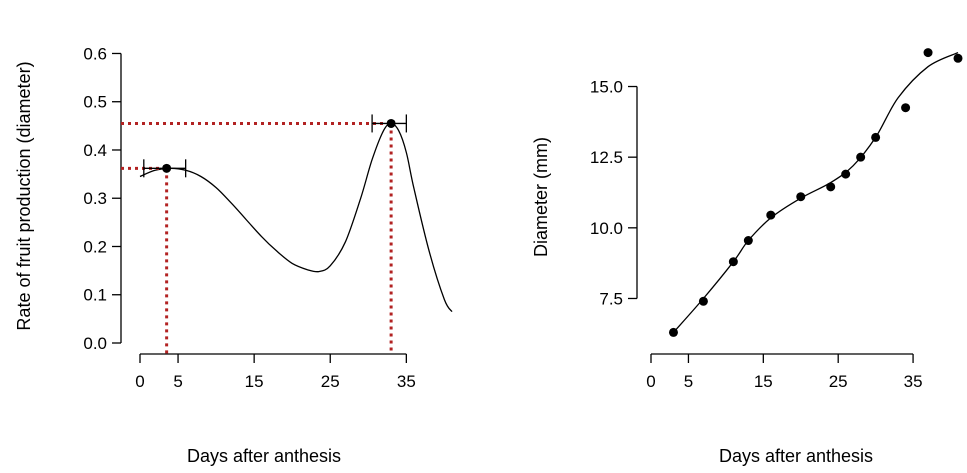 Image resolution: width=967 pixels, height=473 pixels. What do you see at coordinates (95, 150) in the screenshot?
I see `left-y-tick-label: 0.4` at bounding box center [95, 150].